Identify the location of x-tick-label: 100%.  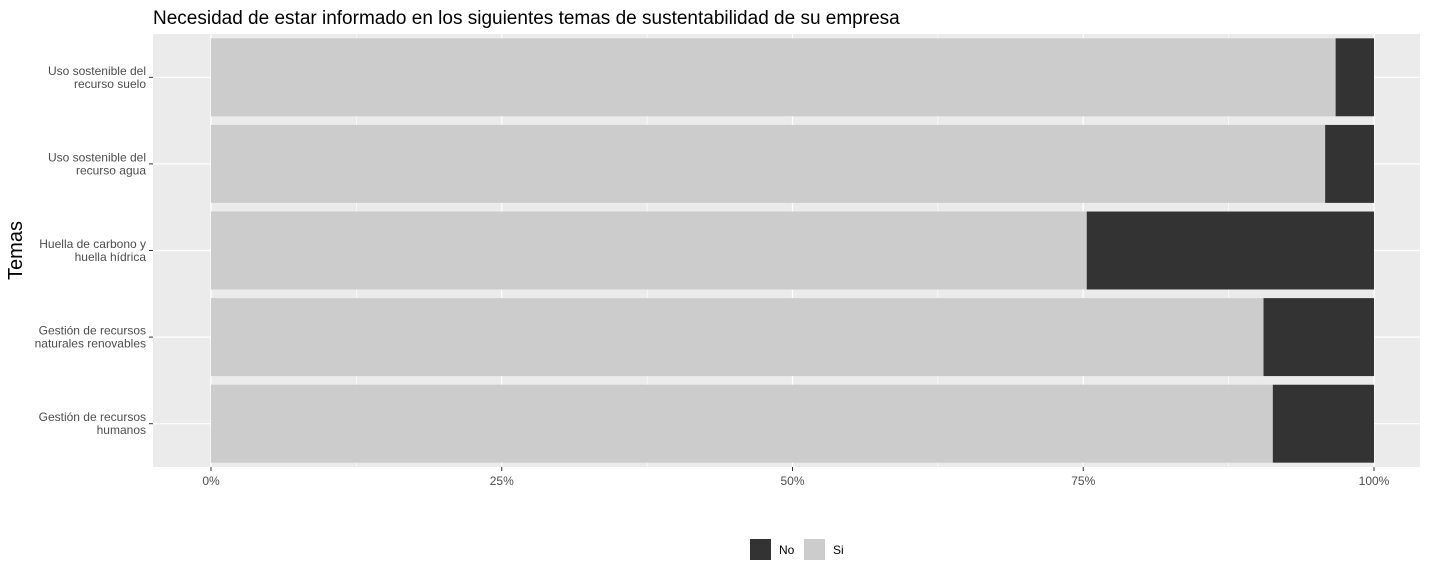
(1374, 481).